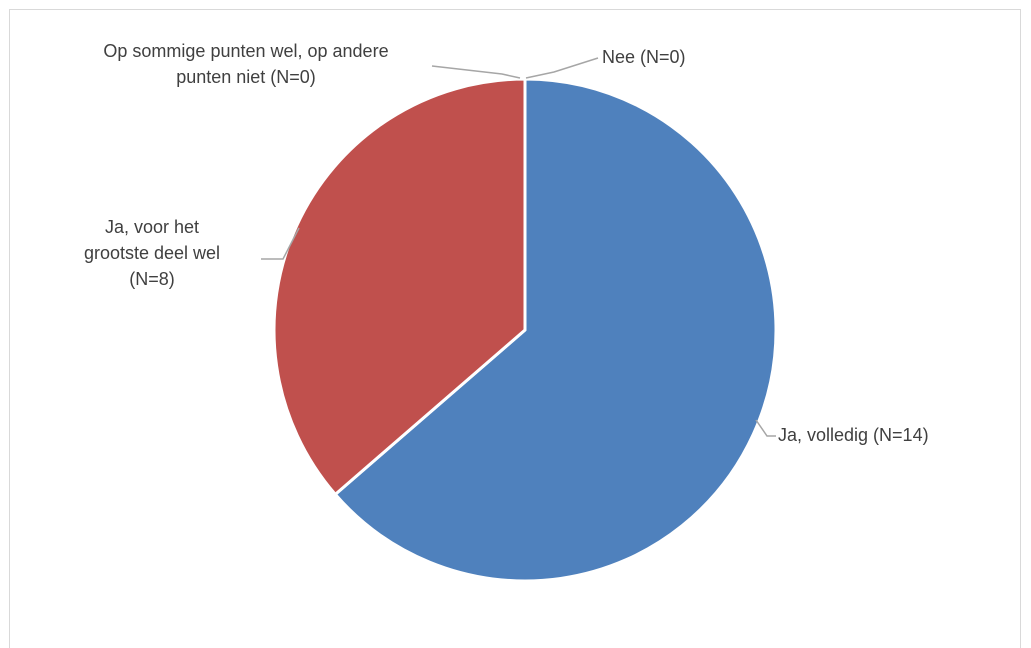 This screenshot has height=648, width=1031. What do you see at coordinates (152, 253) in the screenshot?
I see `data-label-1: Ja, voor het grootste deel wel (N=8)` at bounding box center [152, 253].